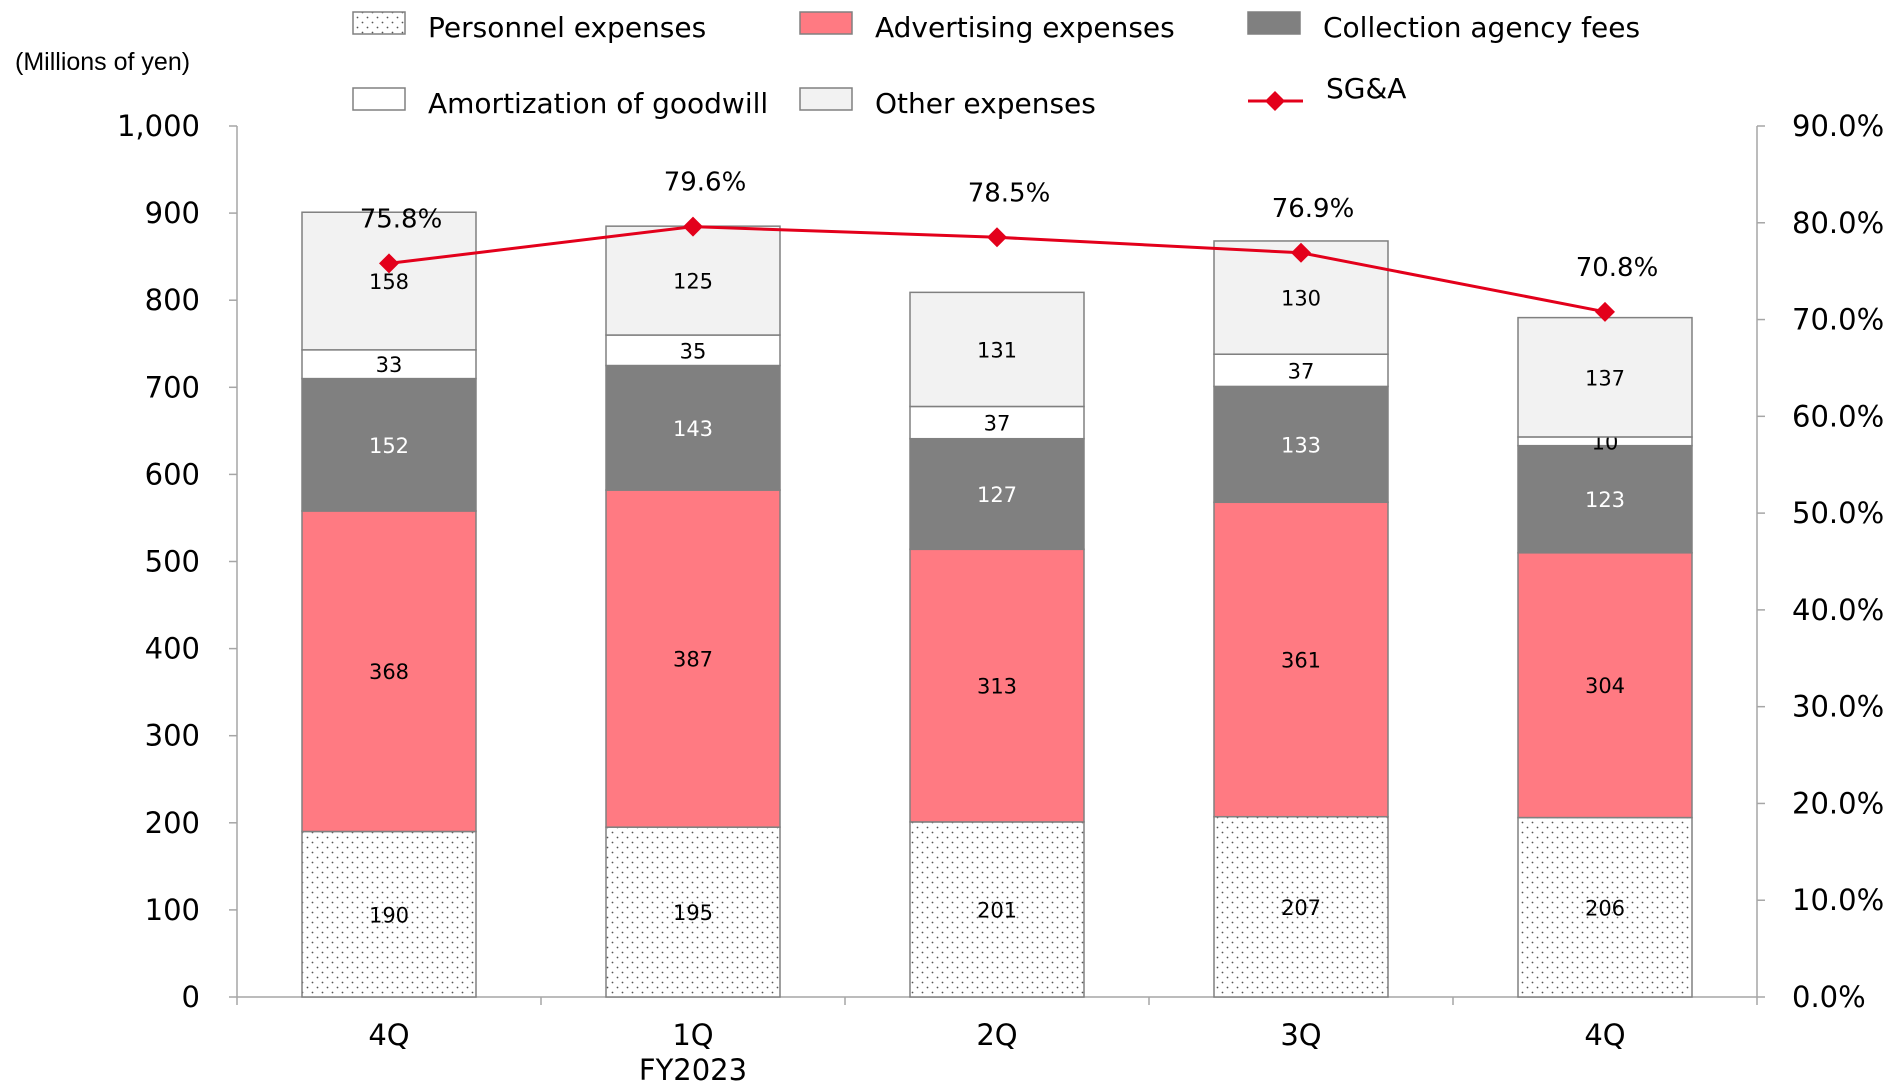 Image resolution: width=1900 pixels, height=1087 pixels. What do you see at coordinates (1838, 126) in the screenshot?
I see `y2-tick-label: 90.0%` at bounding box center [1838, 126].